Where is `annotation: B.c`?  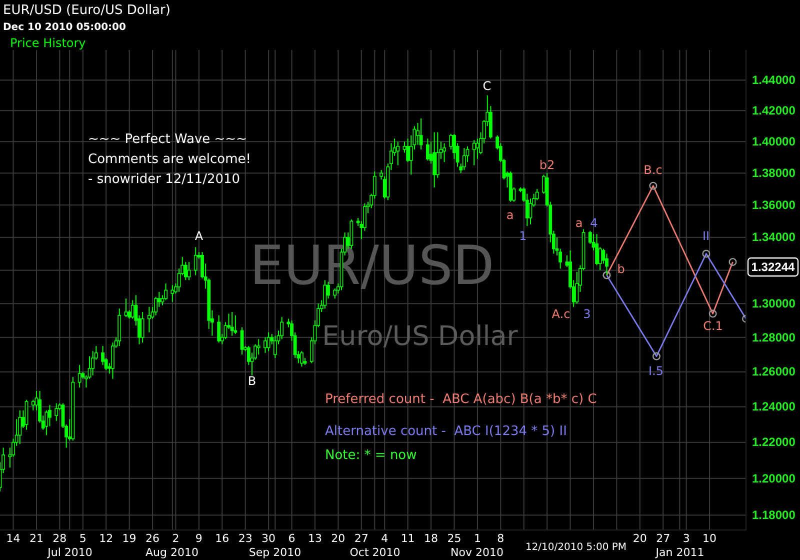 annotation: B.c is located at coordinates (653, 170).